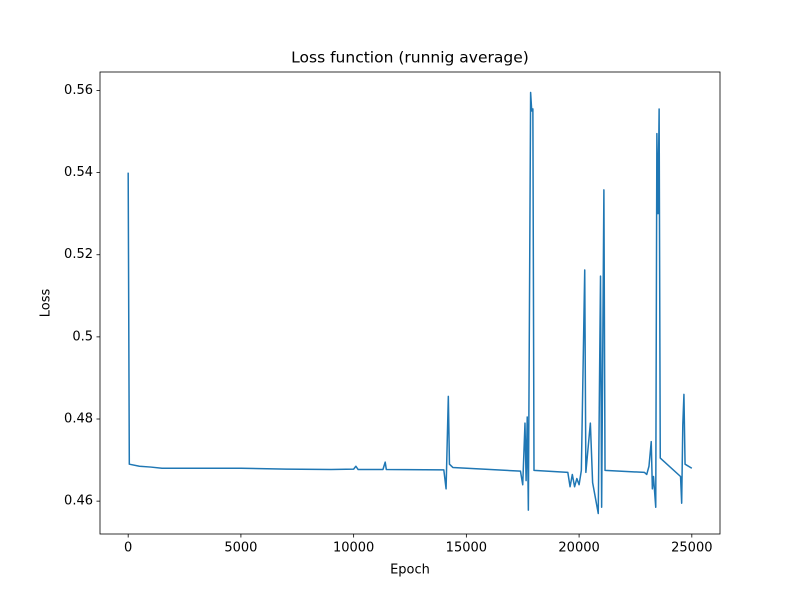 Image resolution: width=800 pixels, height=600 pixels. What do you see at coordinates (578, 548) in the screenshot?
I see `x-tick-label: 20000` at bounding box center [578, 548].